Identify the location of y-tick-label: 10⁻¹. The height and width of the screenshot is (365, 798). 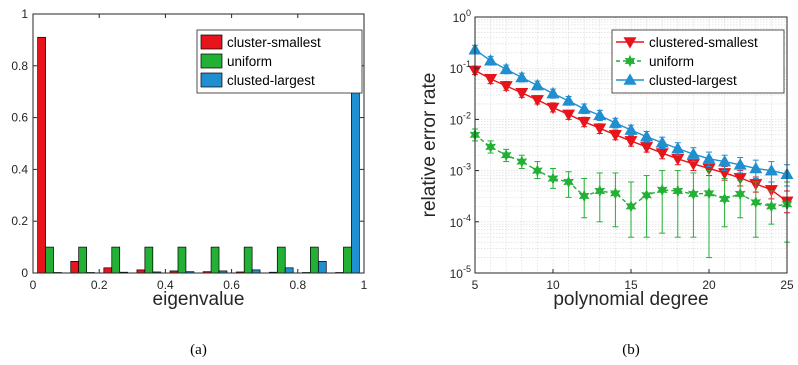
(460, 67).